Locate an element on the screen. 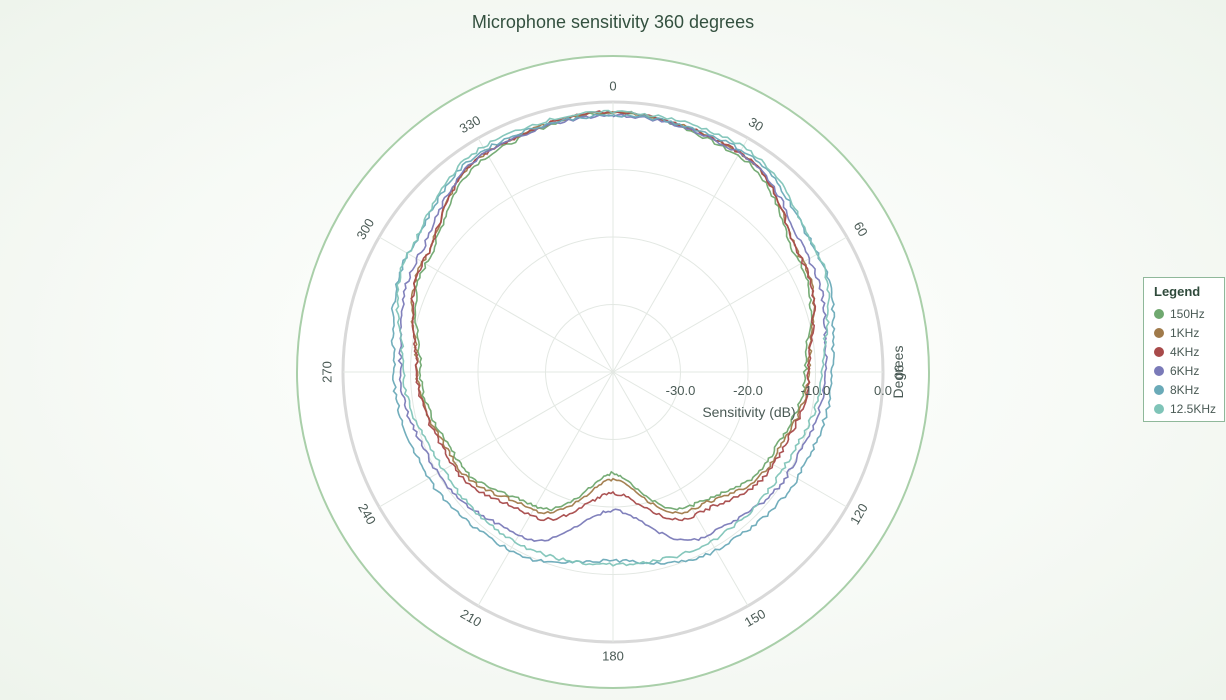  legend-item: 150Hz is located at coordinates (1189, 313).